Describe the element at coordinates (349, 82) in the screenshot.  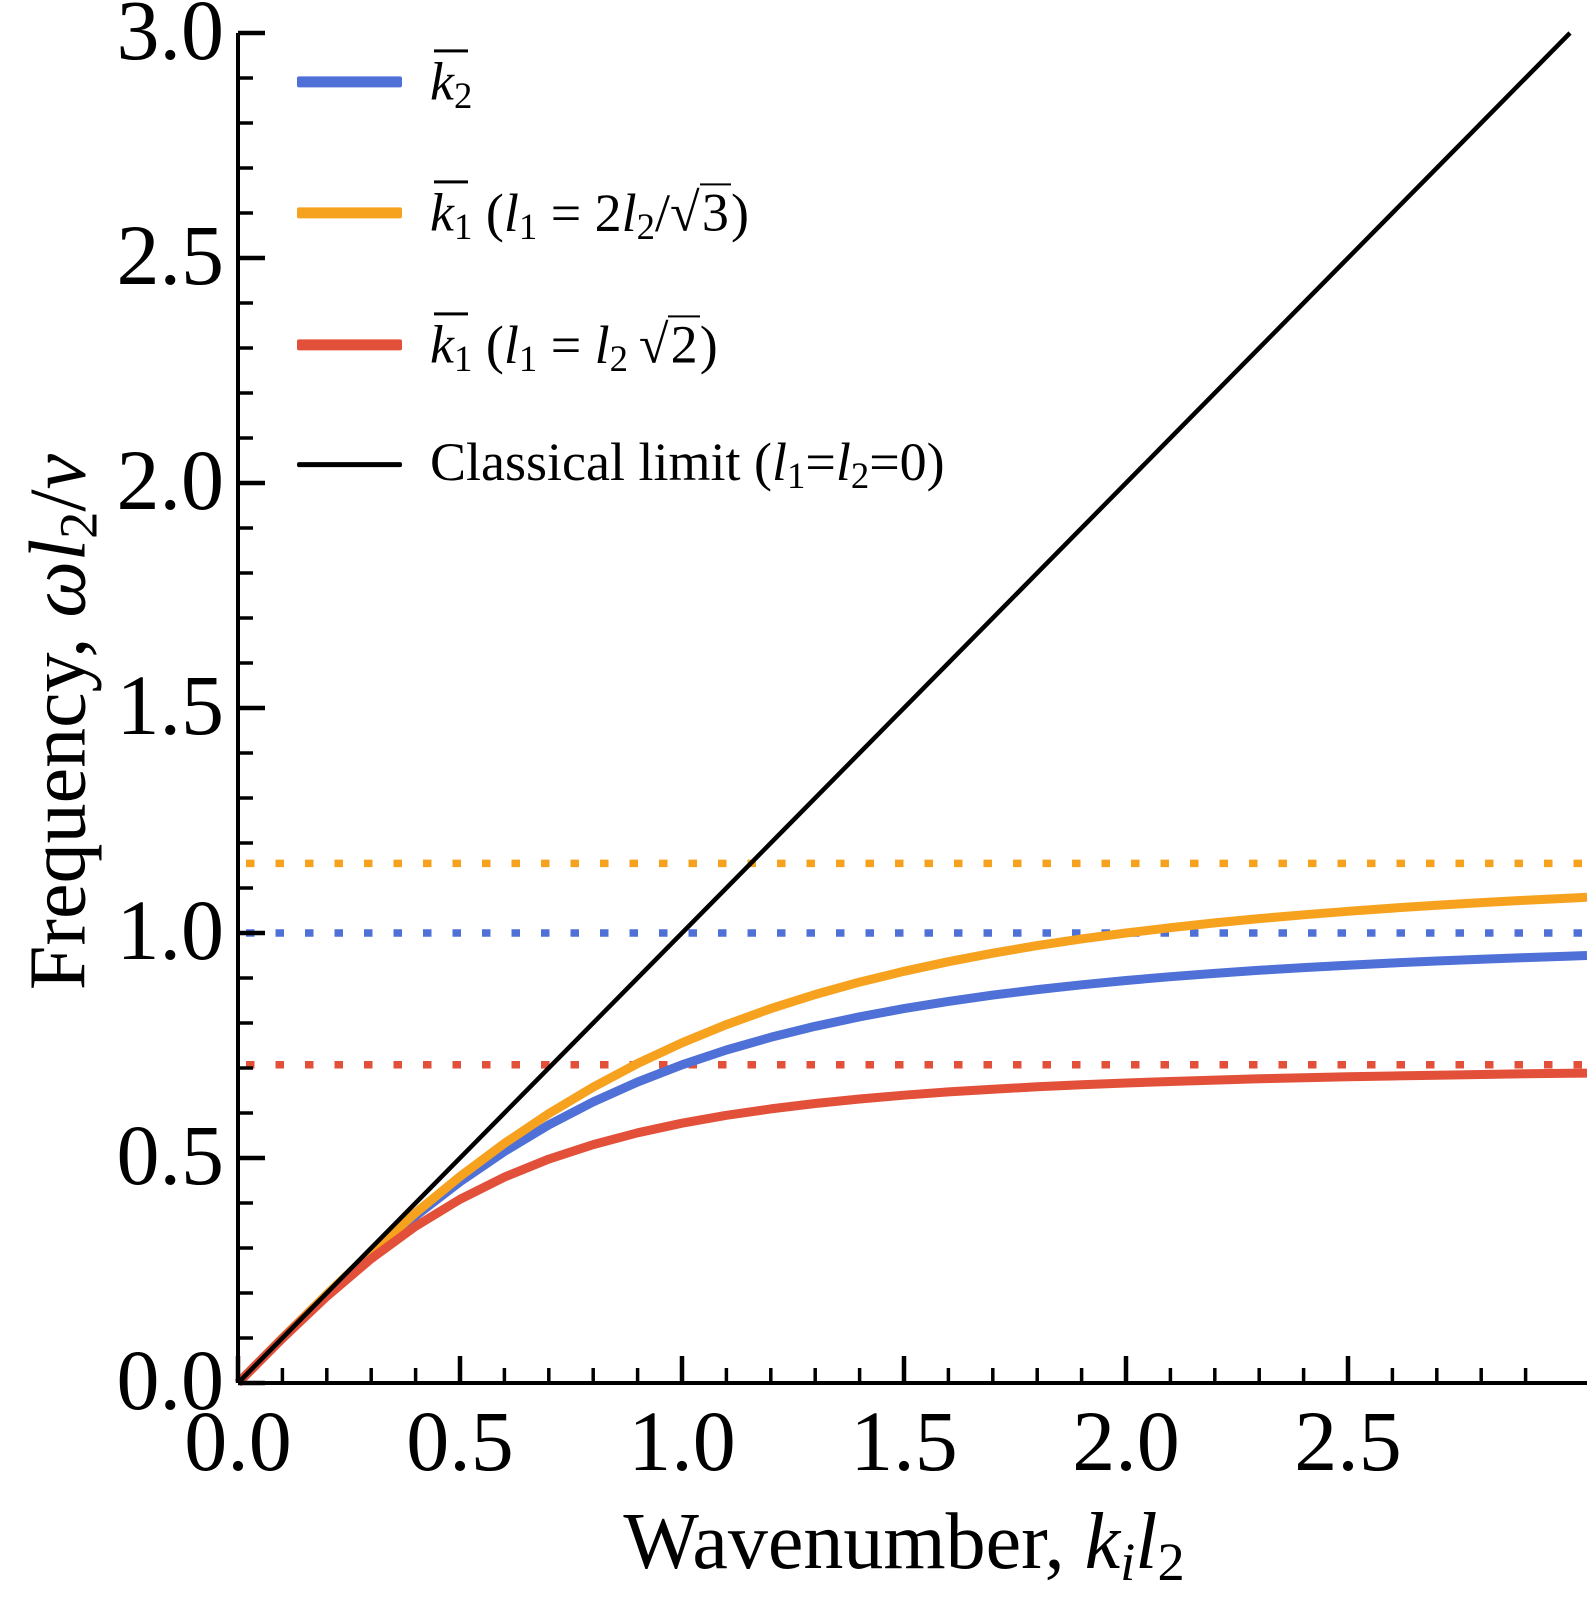
I see `legend-swatch-k2` at that location.